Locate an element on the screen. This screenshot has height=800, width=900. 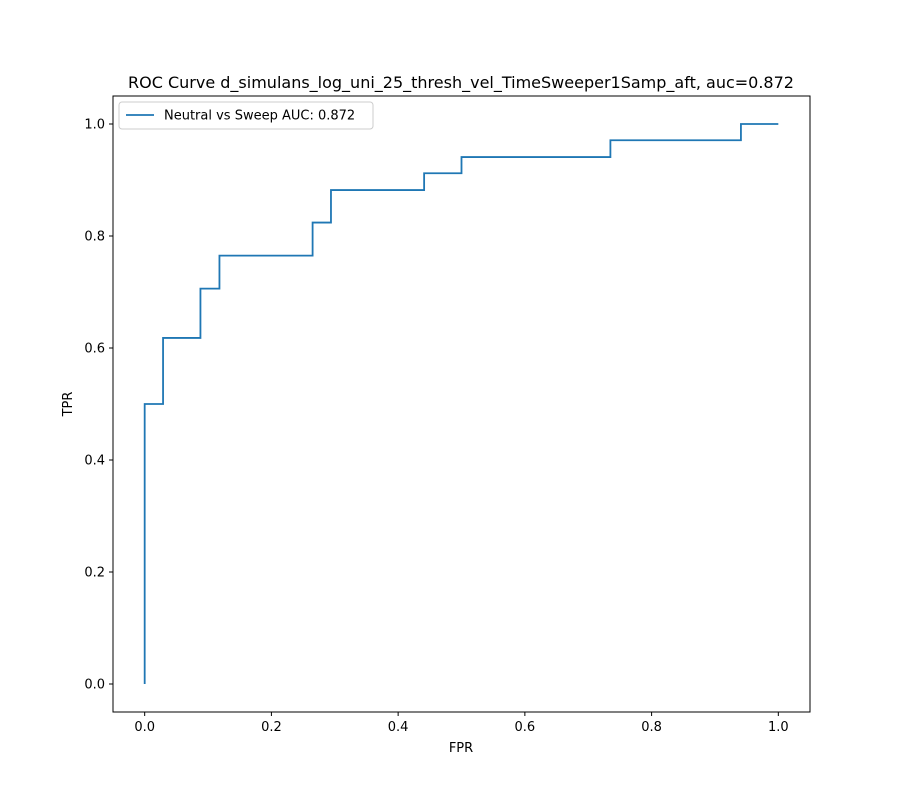
y-tick-label: 0.2 is located at coordinates (94, 573).